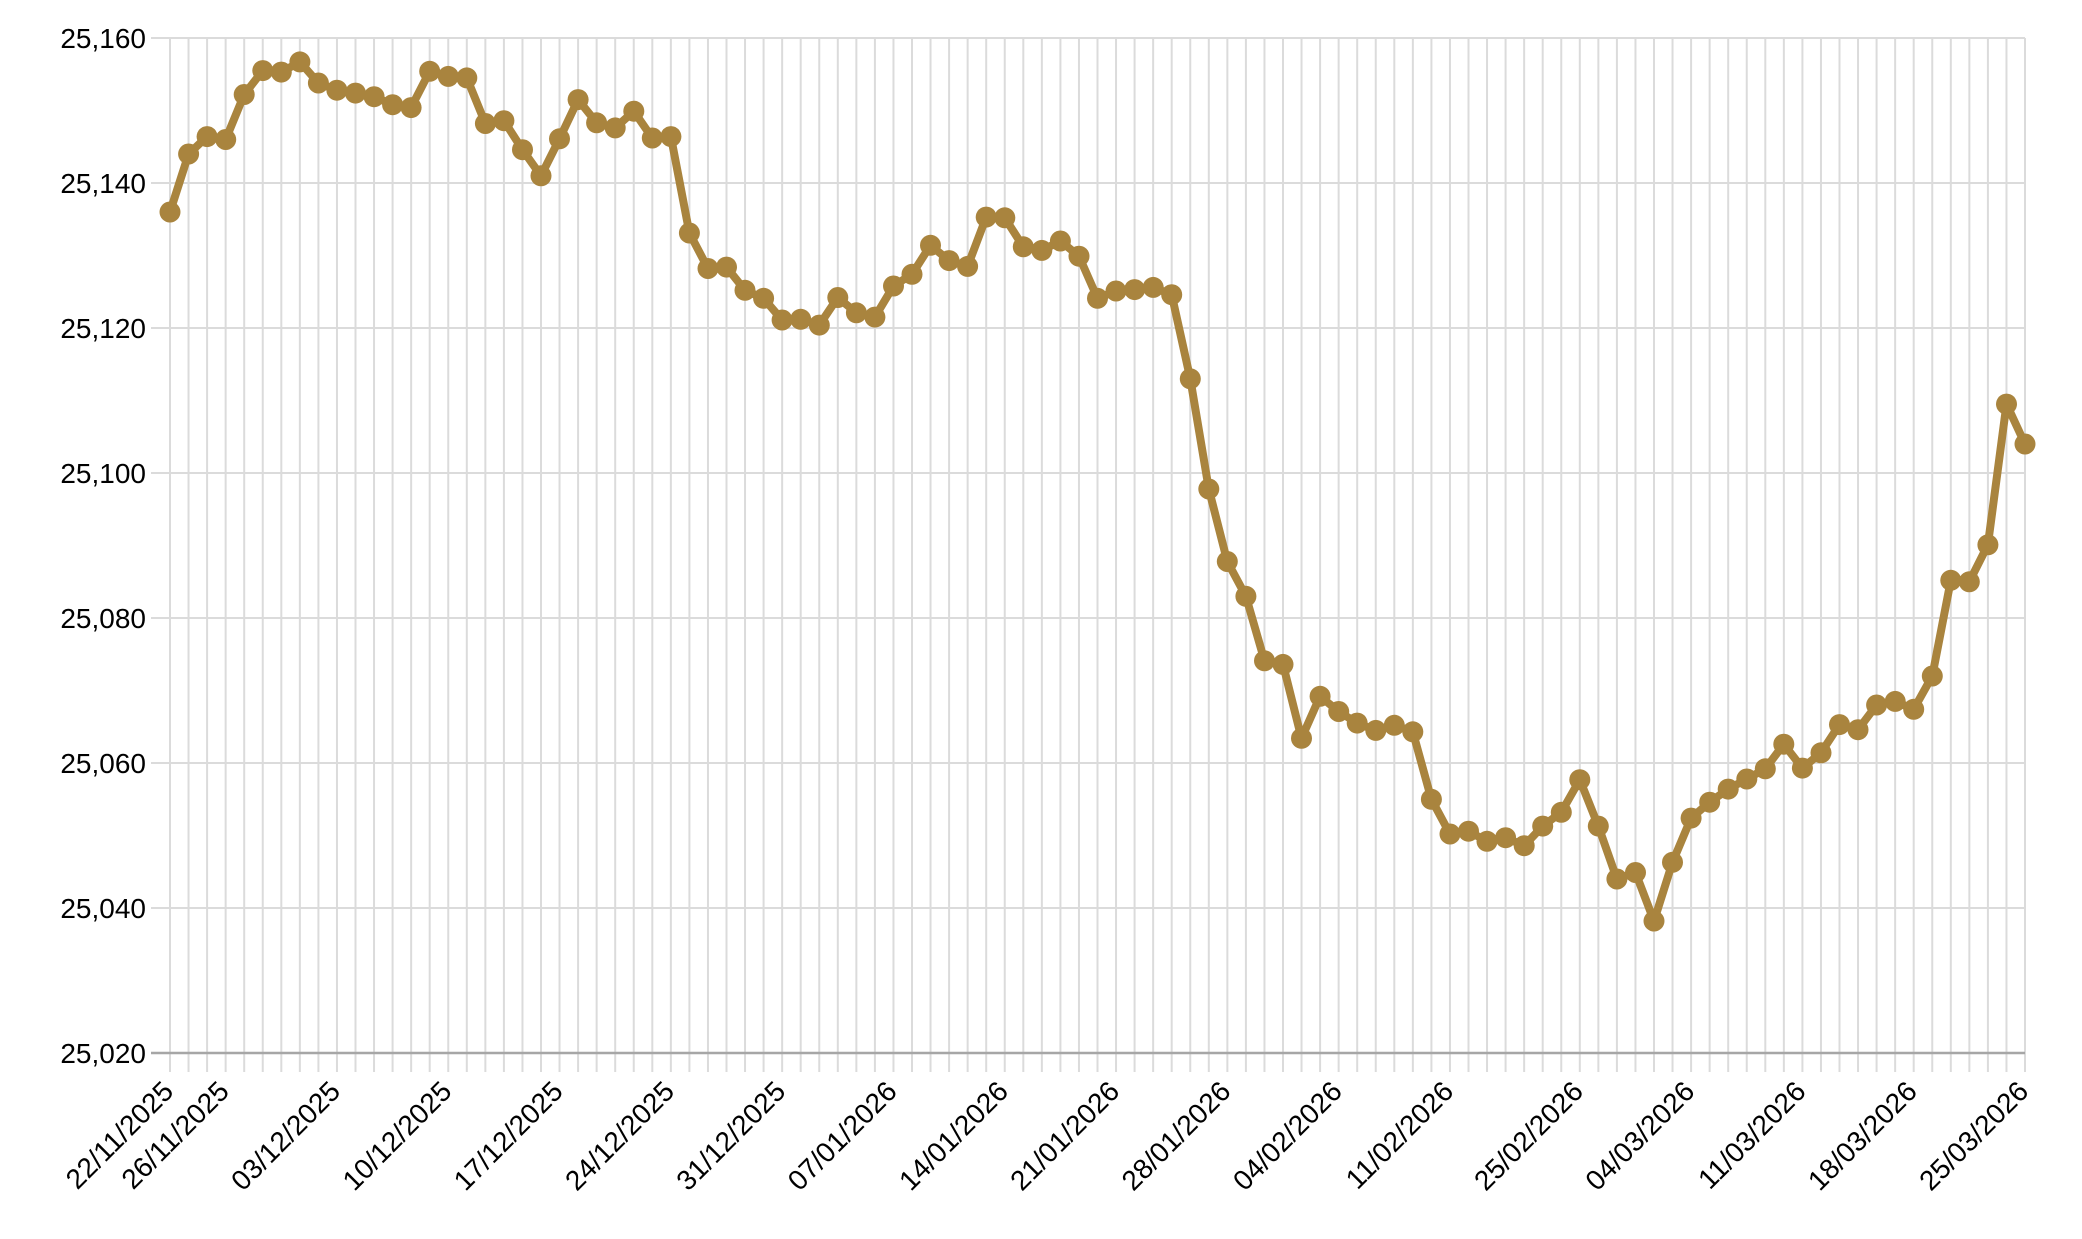  What do you see at coordinates (285, 1135) in the screenshot?
I see `x-axis-label: 03/12/2025` at bounding box center [285, 1135].